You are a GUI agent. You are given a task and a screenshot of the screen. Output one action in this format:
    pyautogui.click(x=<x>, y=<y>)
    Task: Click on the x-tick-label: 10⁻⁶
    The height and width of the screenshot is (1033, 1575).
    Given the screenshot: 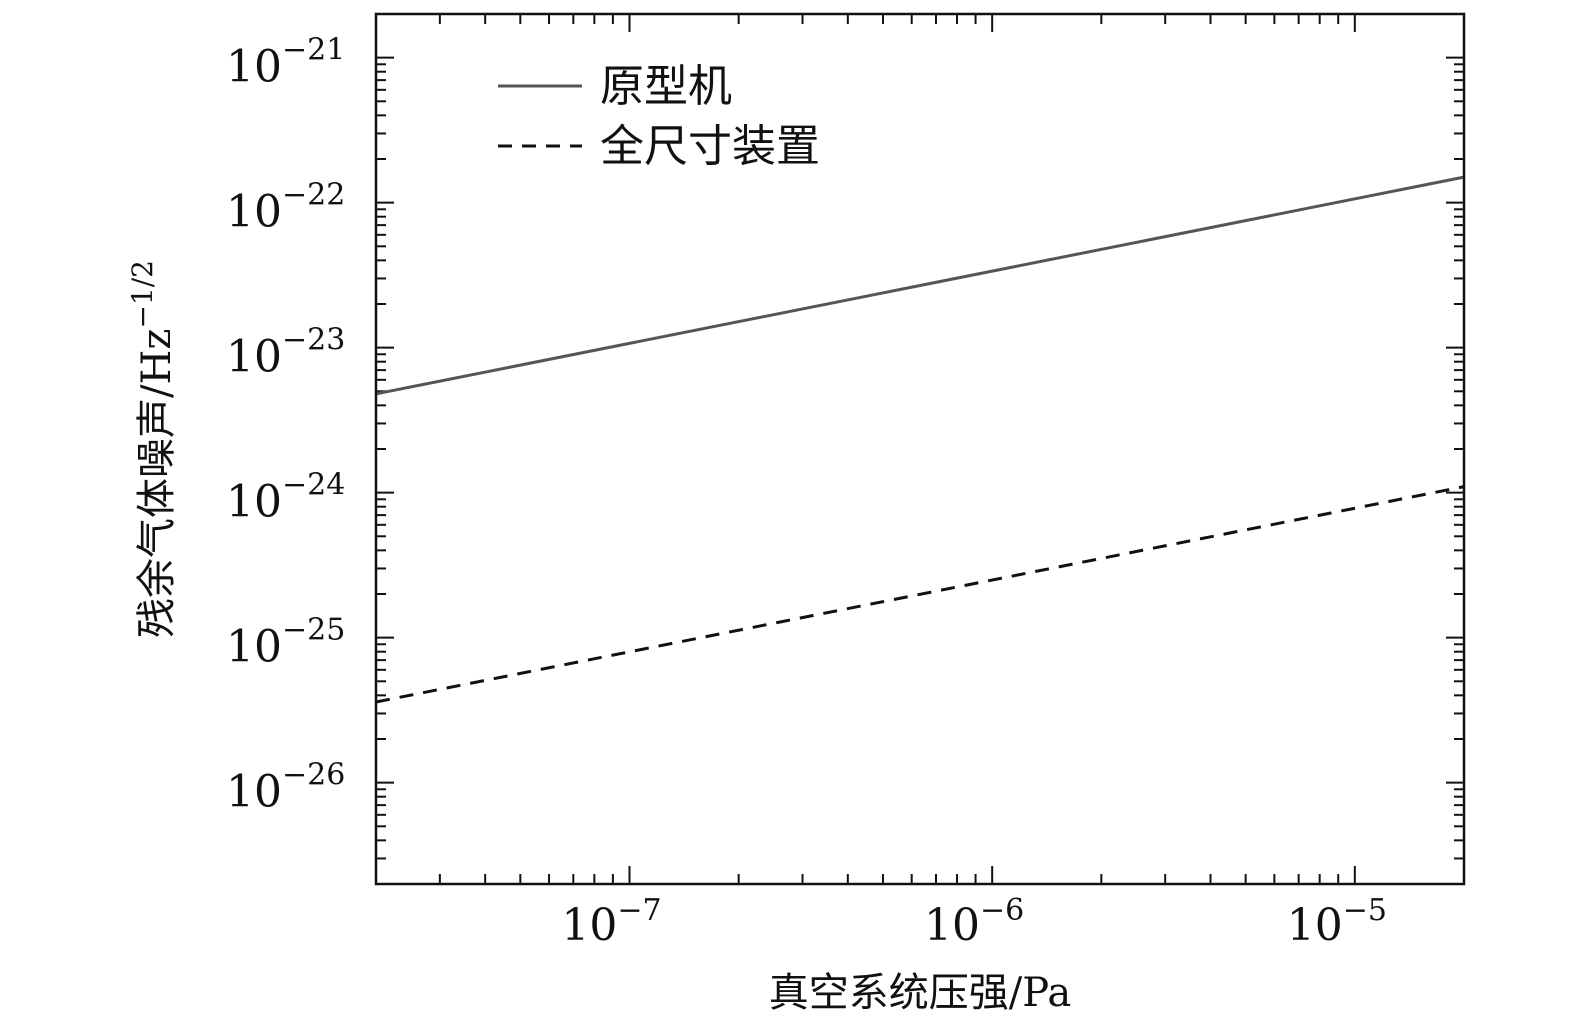 What is the action you would take?
    pyautogui.click(x=974, y=922)
    